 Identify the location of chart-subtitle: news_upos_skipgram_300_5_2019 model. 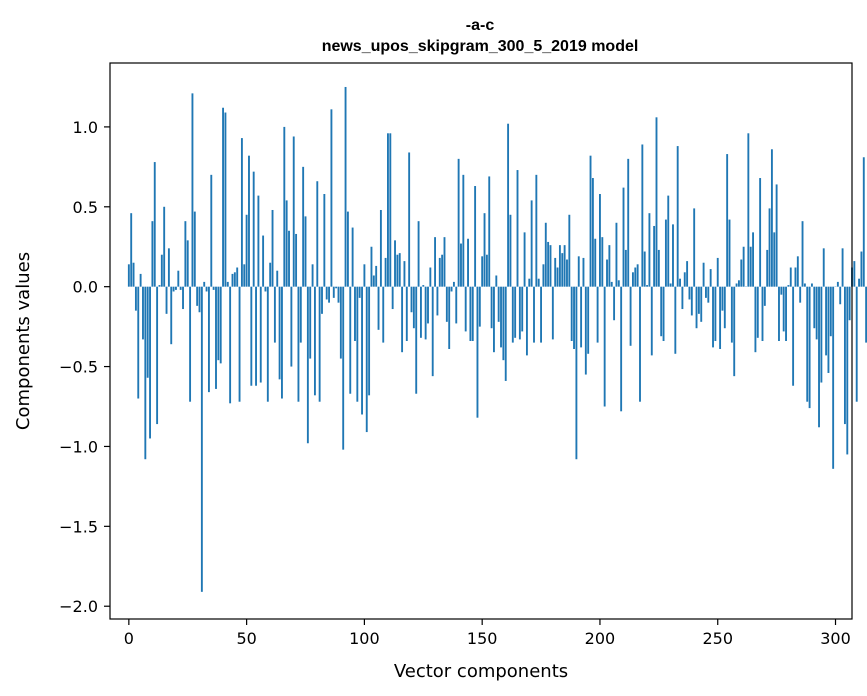
(480, 46).